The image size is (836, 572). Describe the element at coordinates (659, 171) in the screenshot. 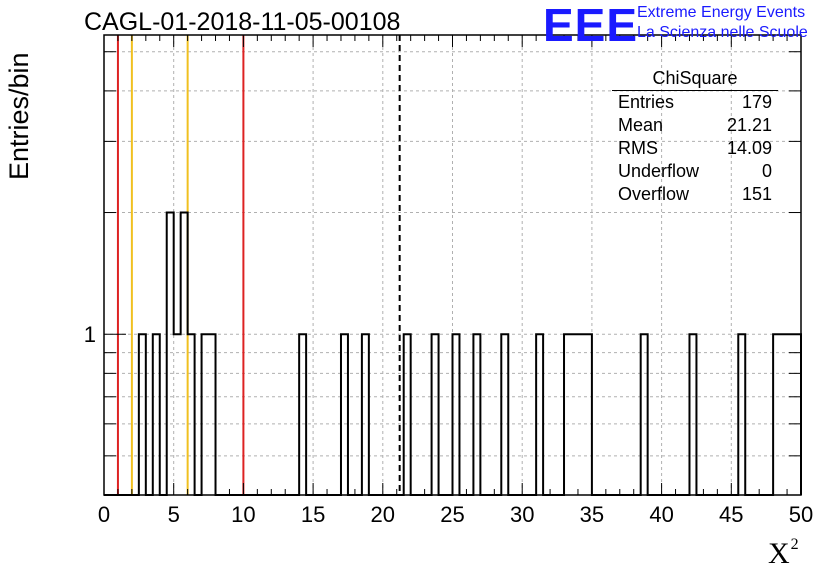

I see `stats-label: Underflow` at that location.